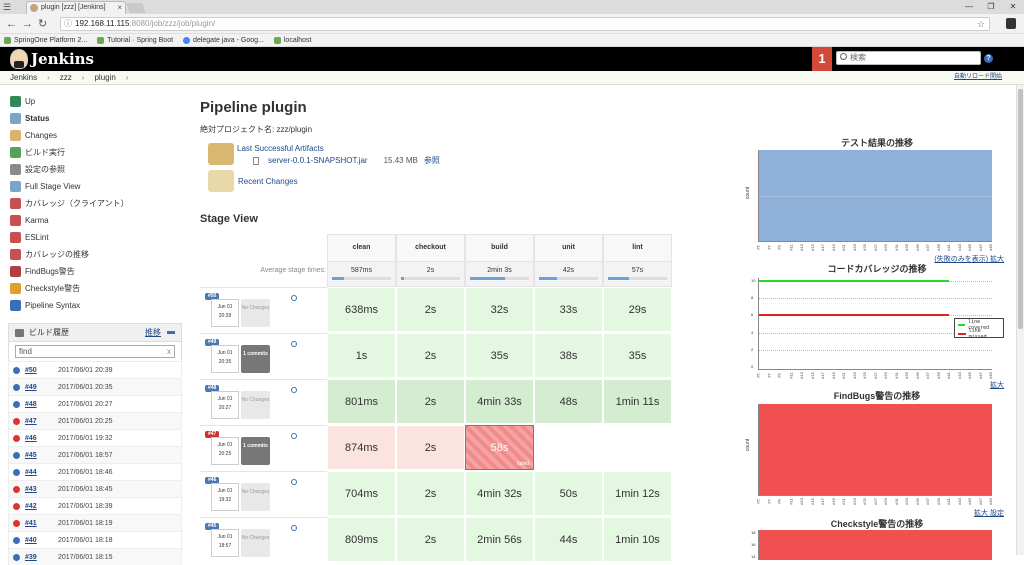  What do you see at coordinates (361, 401) in the screenshot?
I see `stage-cell: 801ms` at bounding box center [361, 401].